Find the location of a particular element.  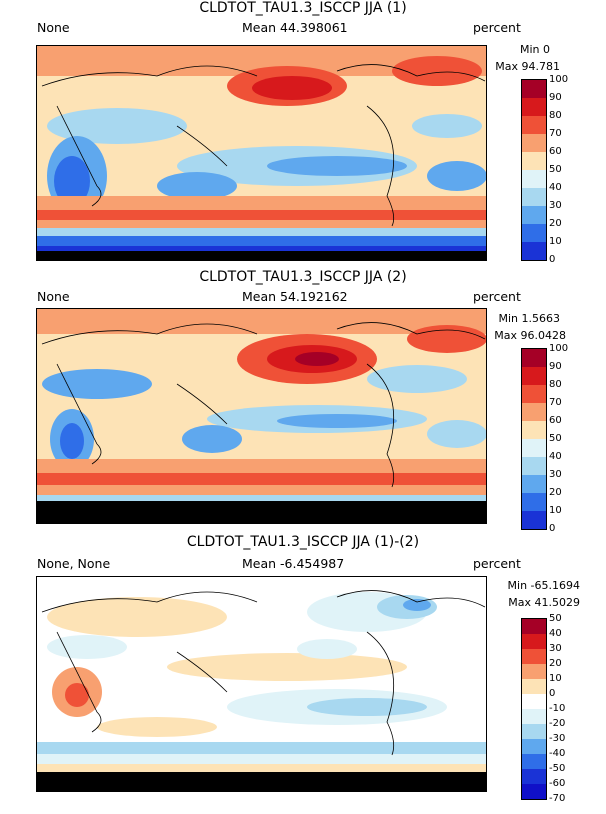

panel-max-label: Max 41.5029 is located at coordinates (544, 602).